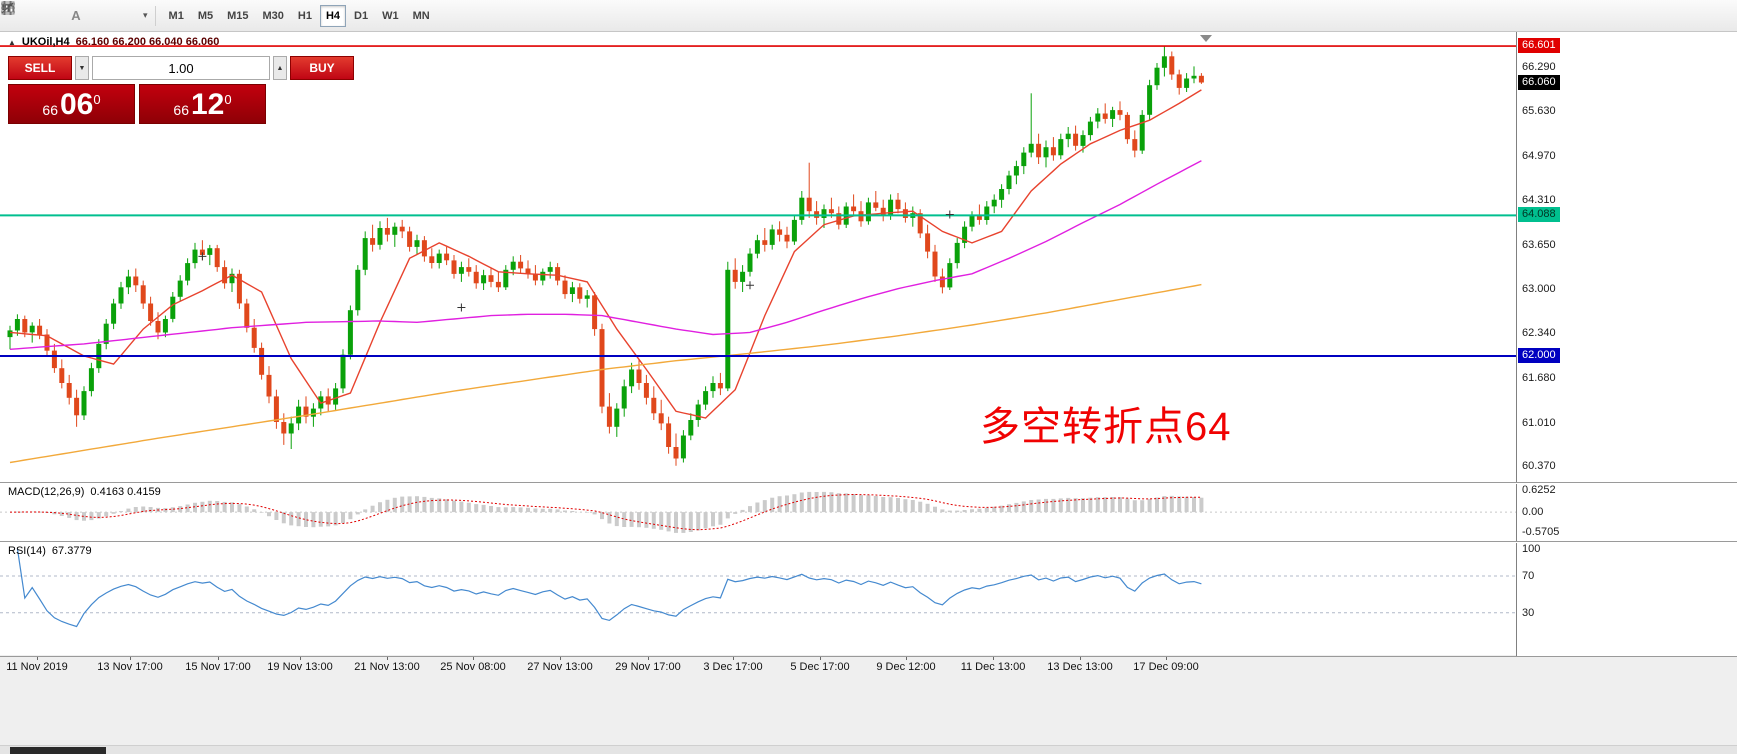 Image resolution: width=1737 pixels, height=754 pixels. What do you see at coordinates (1539, 377) in the screenshot?
I see `axis-tick-label: 61.680` at bounding box center [1539, 377].